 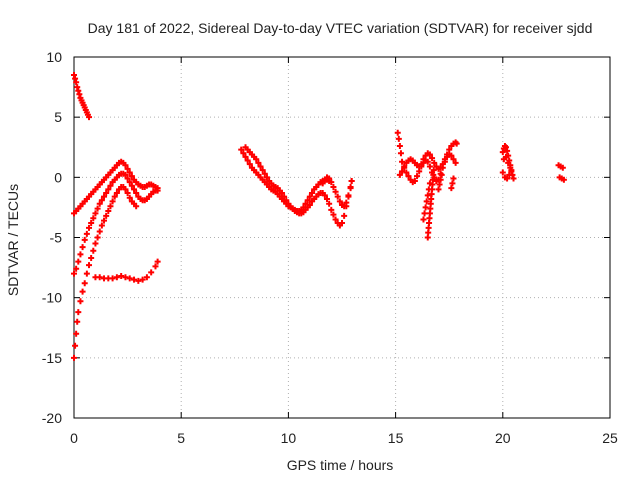 I want to click on series-arc-n, so click(x=508, y=162).